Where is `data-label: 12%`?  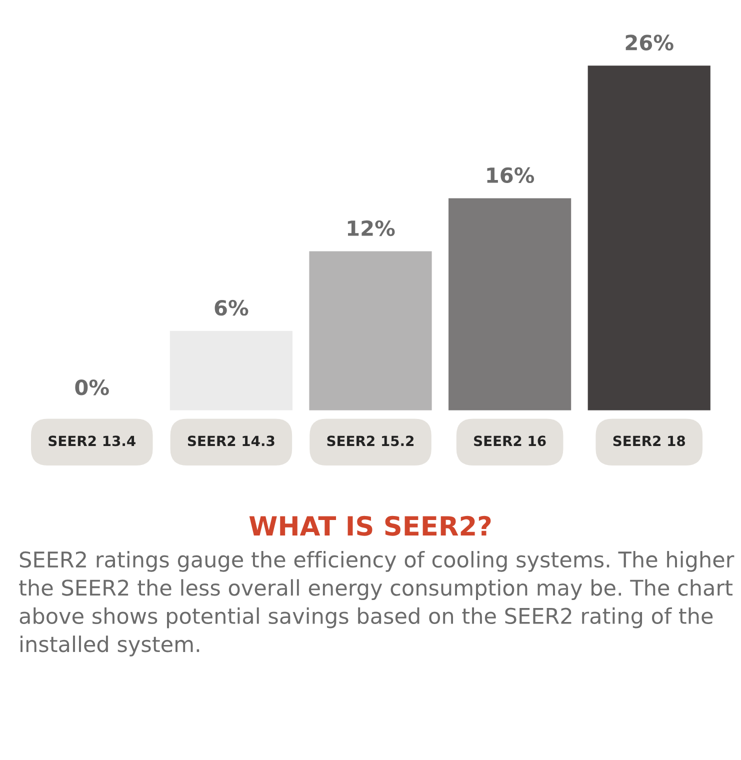
data-label: 12% is located at coordinates (371, 228).